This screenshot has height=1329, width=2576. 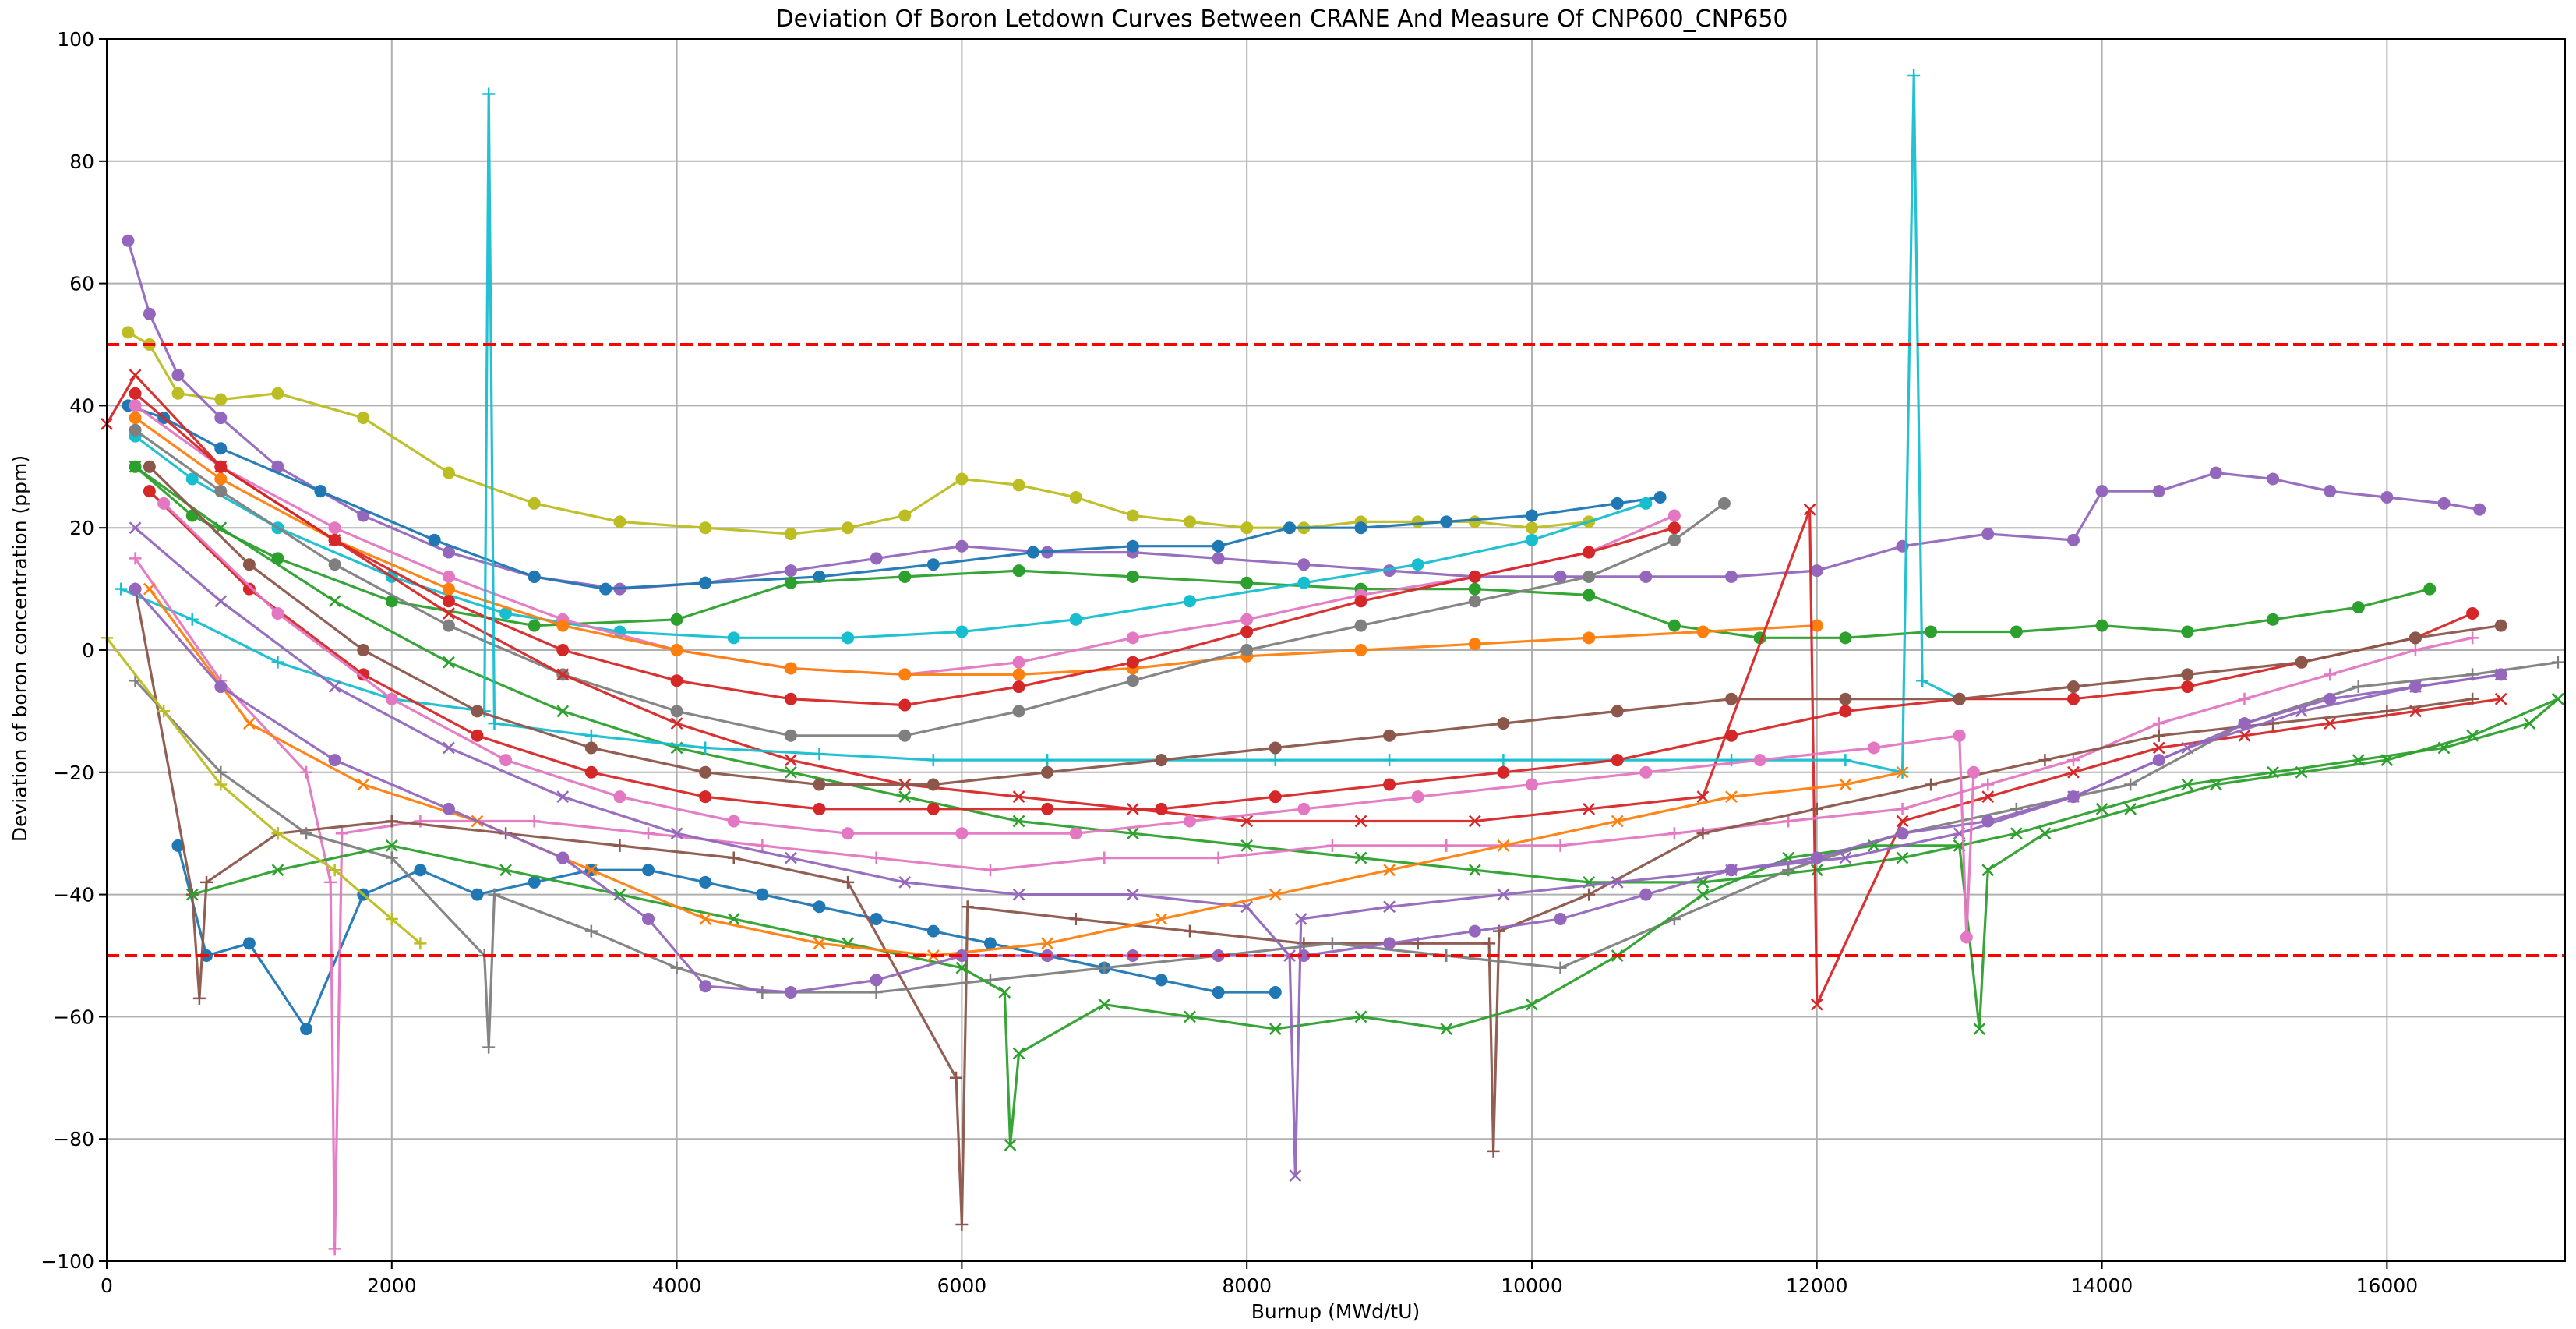 I want to click on y-tick-label: 100, so click(x=75, y=39).